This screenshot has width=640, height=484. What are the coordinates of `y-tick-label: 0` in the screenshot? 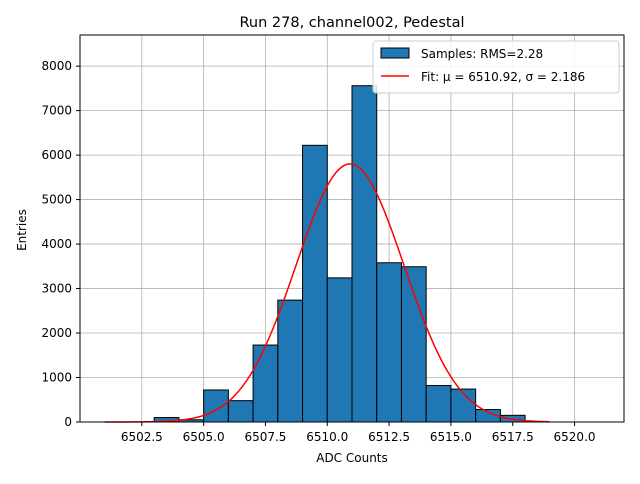 It's located at (68, 422).